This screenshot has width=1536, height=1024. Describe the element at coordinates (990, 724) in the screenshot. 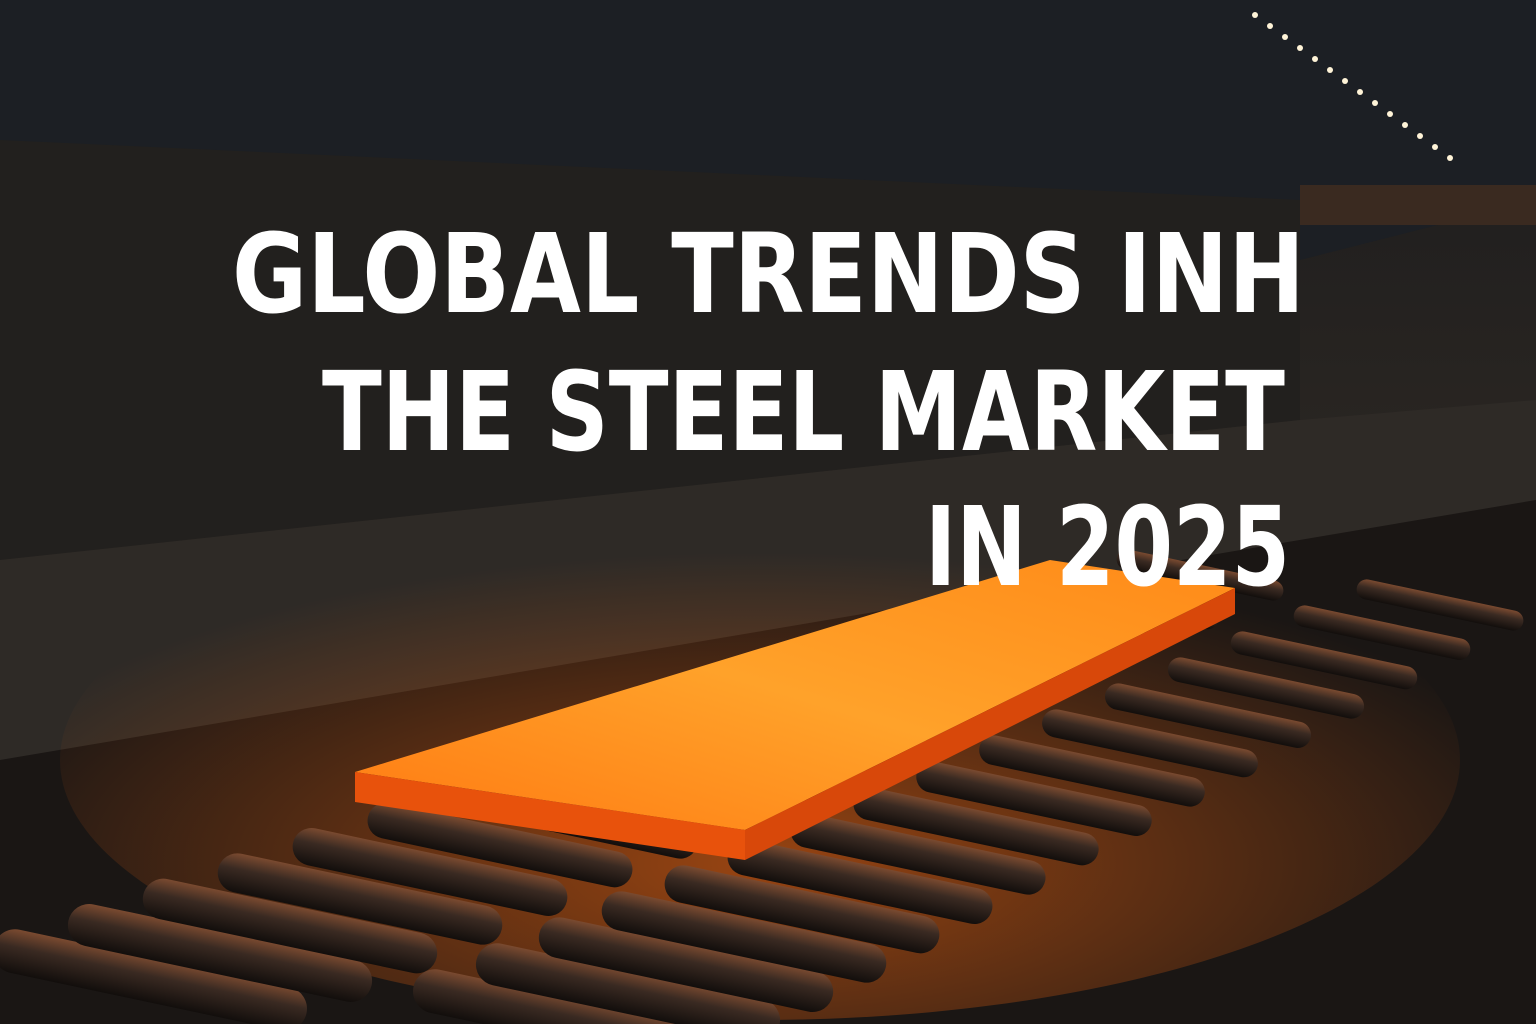

I see `slab-side` at that location.